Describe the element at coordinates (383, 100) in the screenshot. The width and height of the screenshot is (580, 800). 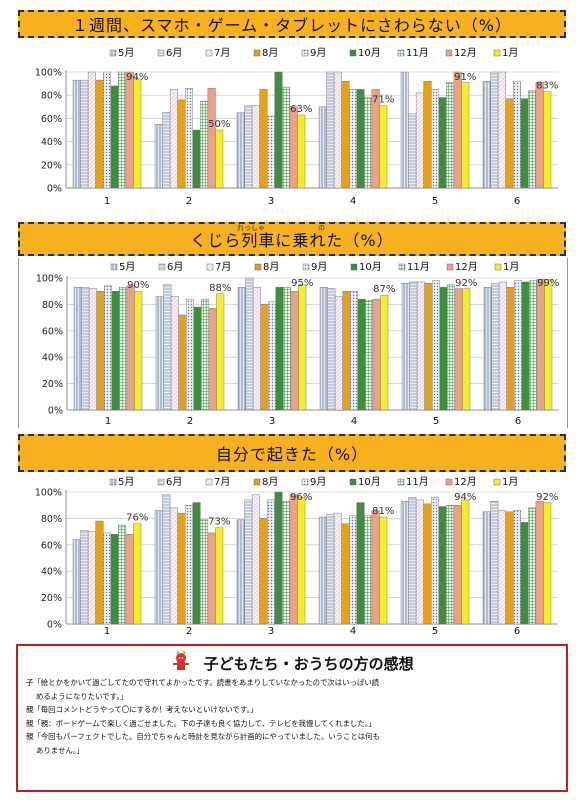
I see `data-label: 71%` at that location.